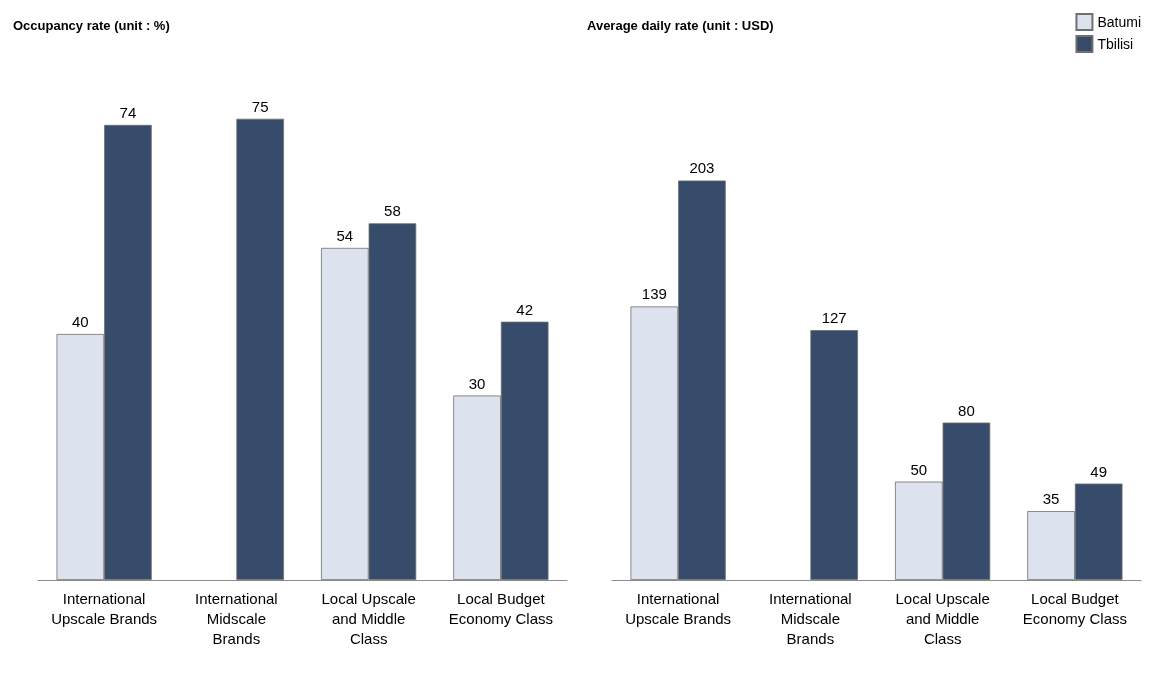 This screenshot has height=679, width=1164. I want to click on chart-title: Occupancy rate (unit : %), so click(91, 25).